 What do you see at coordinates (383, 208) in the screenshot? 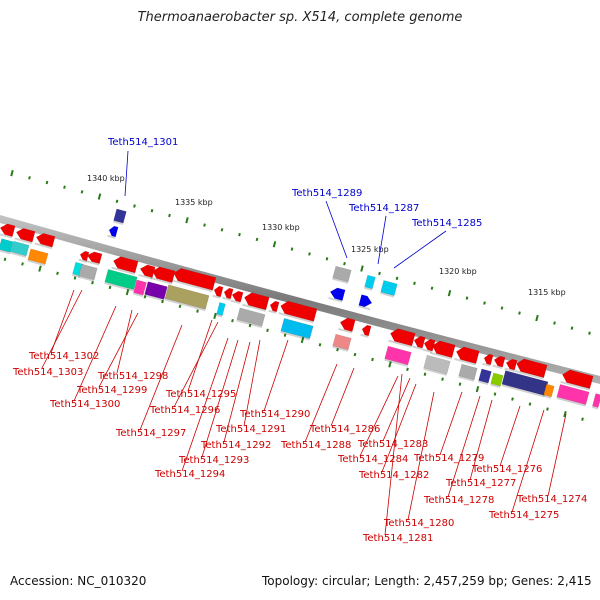
I see `gene-label-top: Teth514_1287` at bounding box center [383, 208].